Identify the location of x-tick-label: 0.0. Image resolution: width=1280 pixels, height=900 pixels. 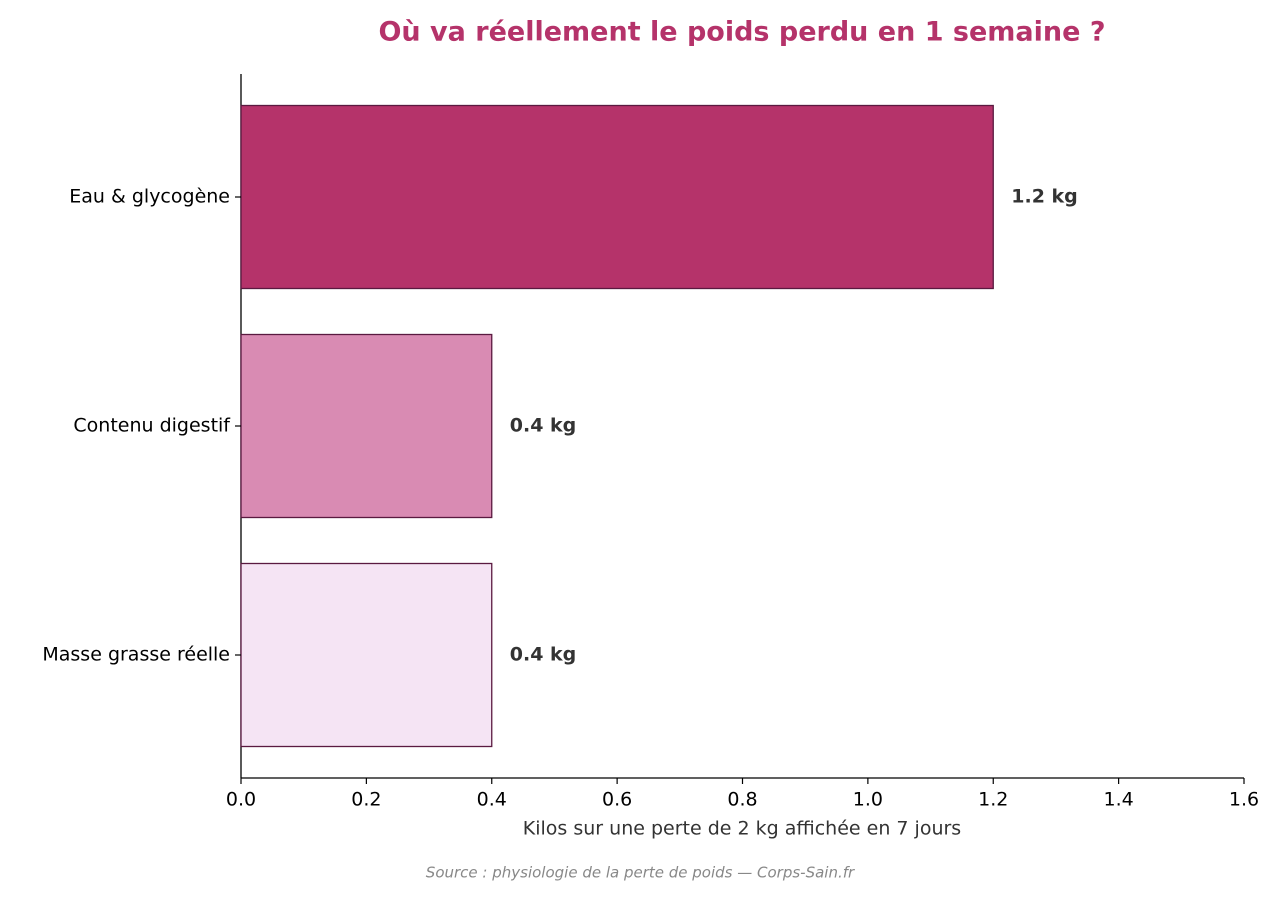
(241, 800).